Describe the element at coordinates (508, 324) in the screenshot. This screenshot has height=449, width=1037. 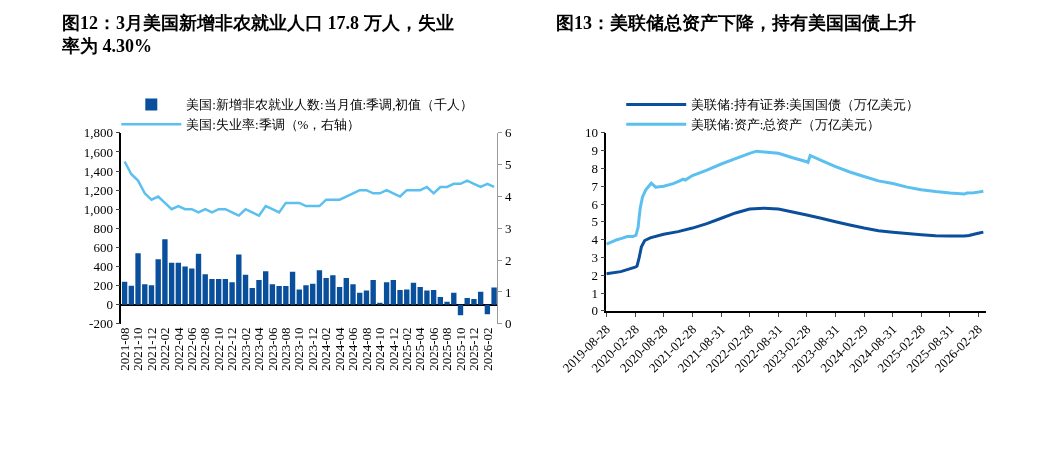
I see `y2-tick-label: 0` at that location.